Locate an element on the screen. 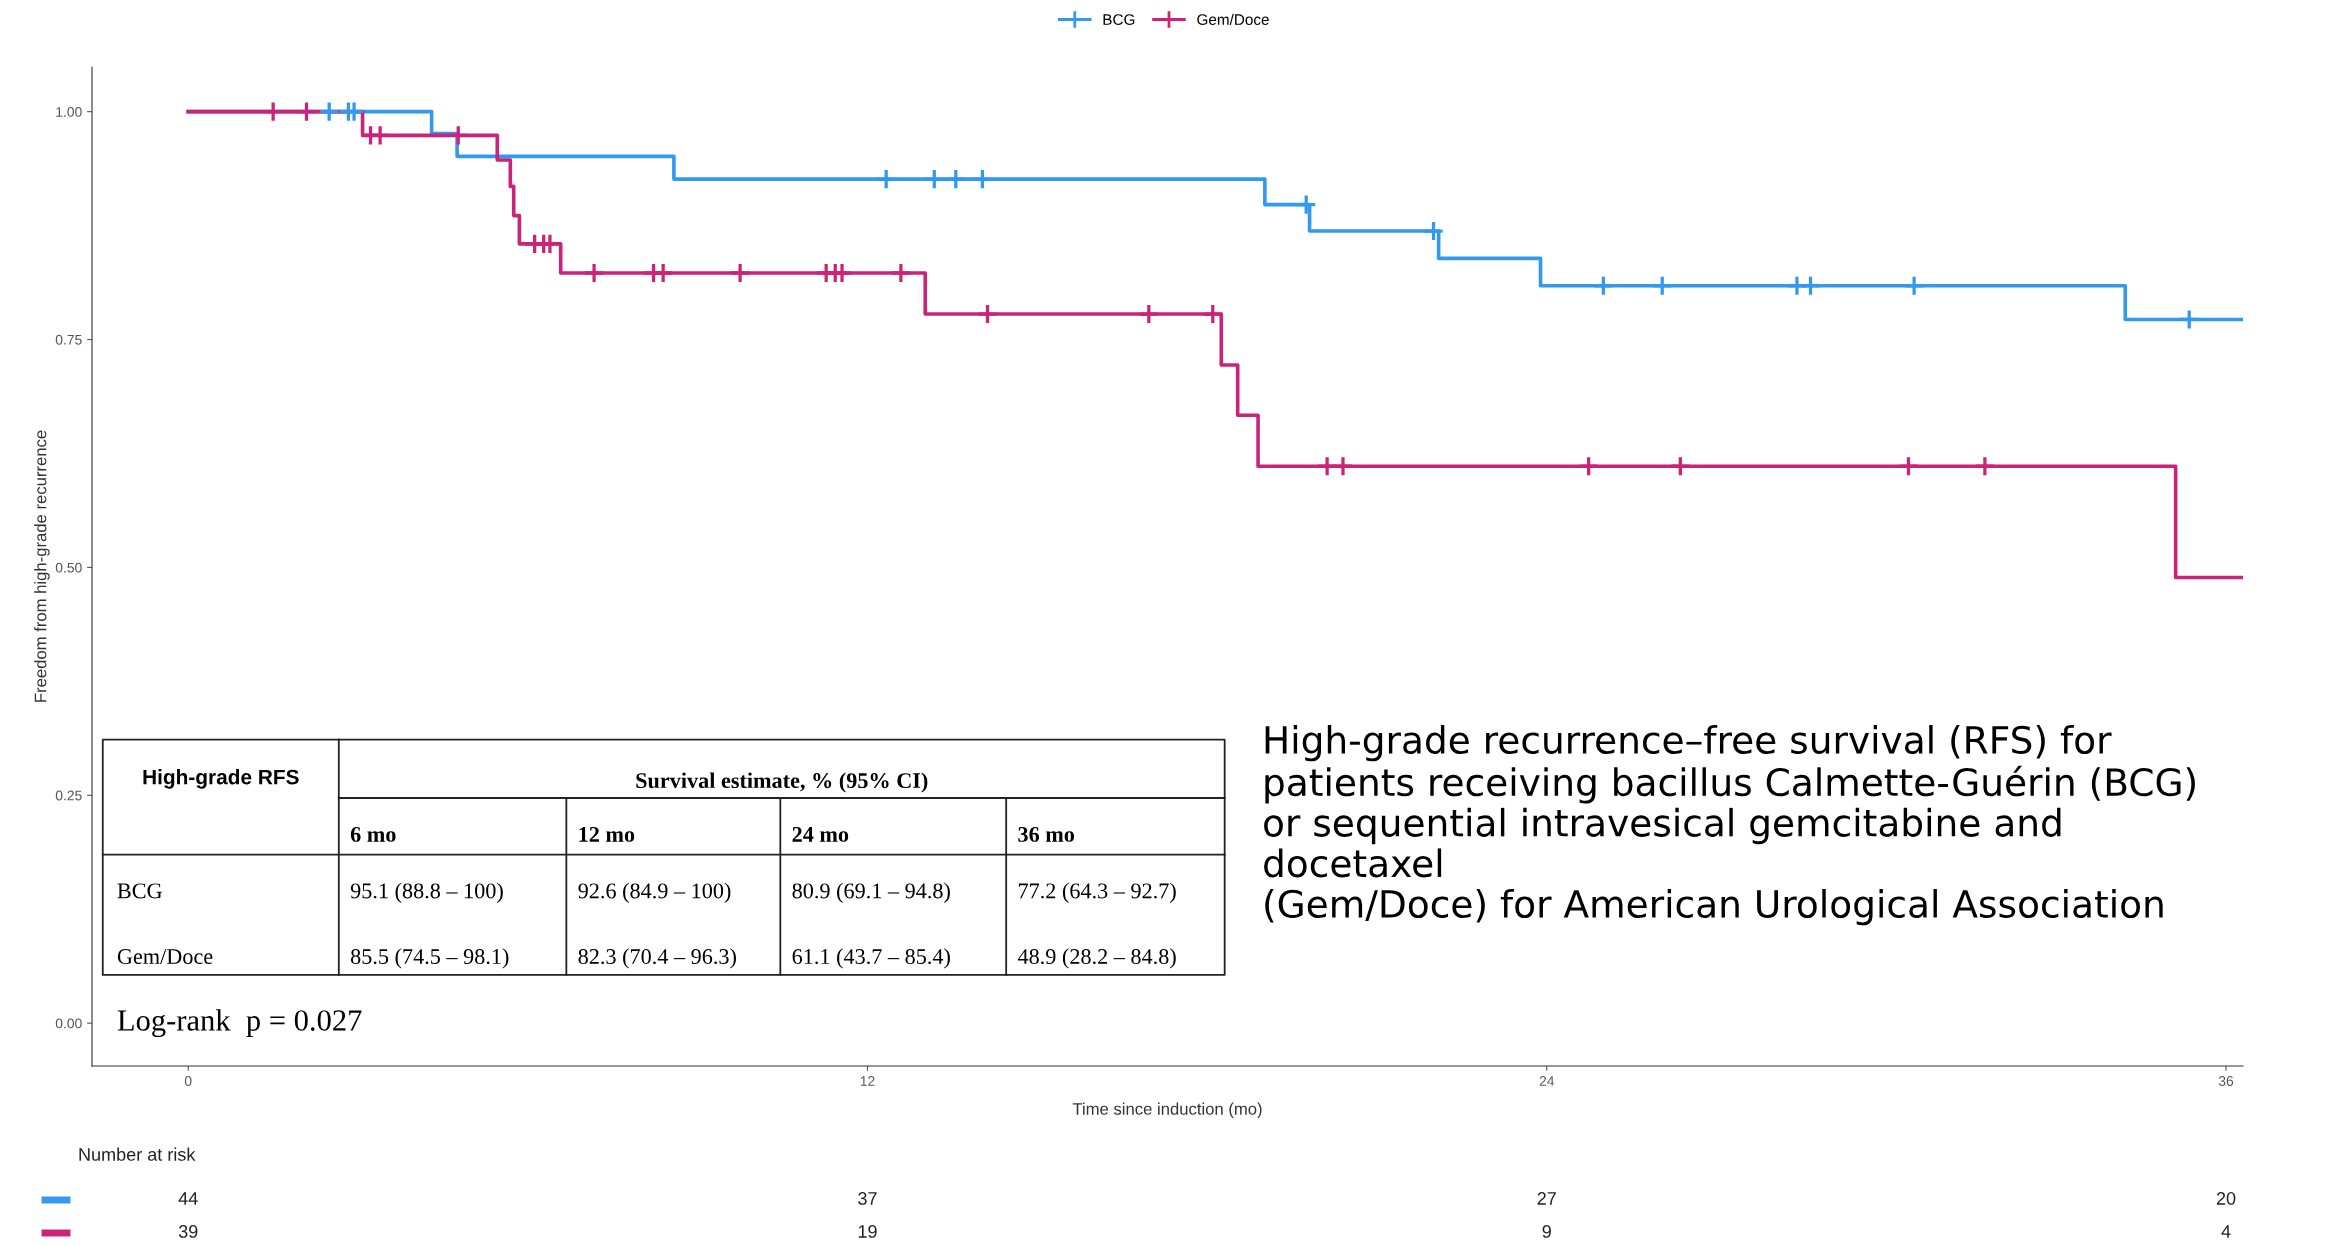  y-tick-label: 1.00 is located at coordinates (69, 112).